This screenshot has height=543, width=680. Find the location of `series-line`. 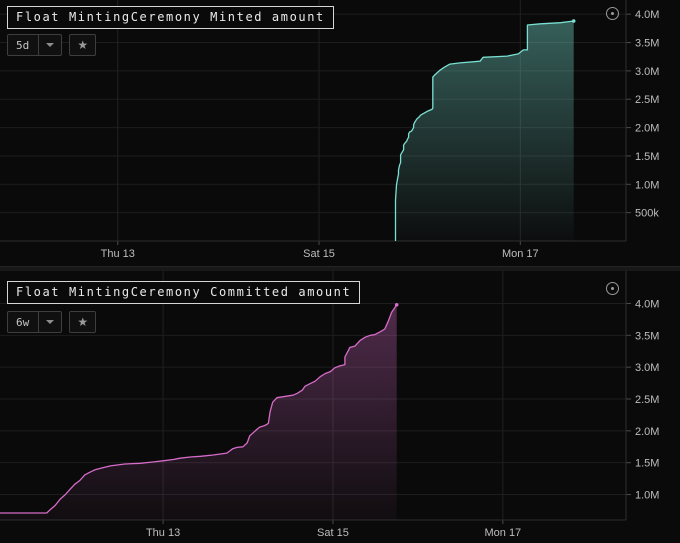

series-line is located at coordinates (484, 130).